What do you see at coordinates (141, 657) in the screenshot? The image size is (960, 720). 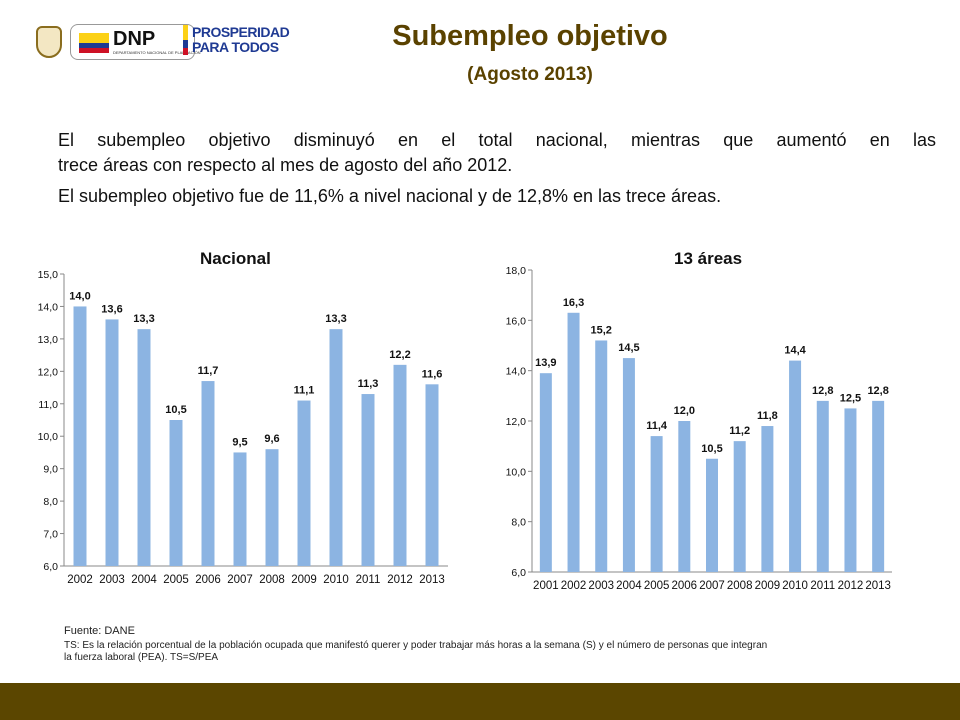 I see `footnote-note-line2: la fuerza laboral (PEA). TS=S/PEA` at bounding box center [141, 657].